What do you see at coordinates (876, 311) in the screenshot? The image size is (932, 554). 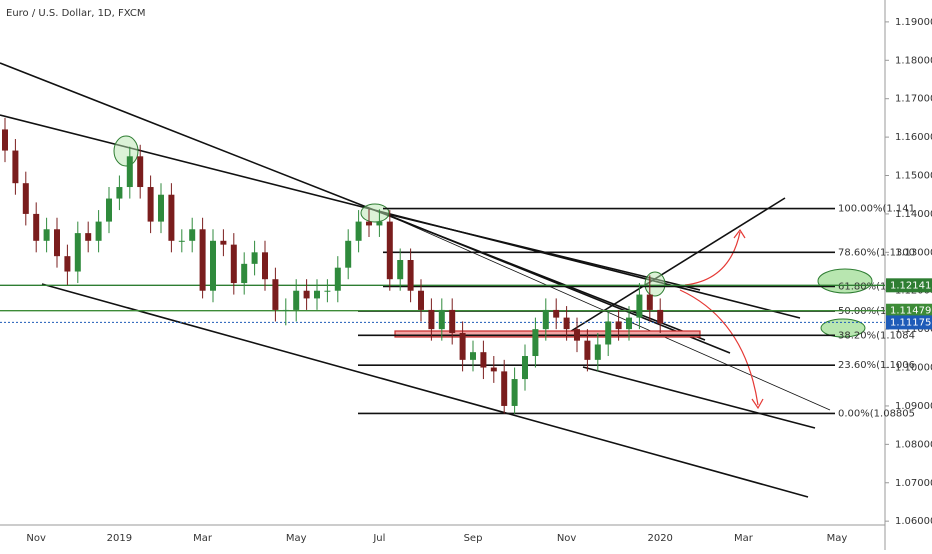 I see `fib-label: 50.00%(1.1147` at bounding box center [876, 311].